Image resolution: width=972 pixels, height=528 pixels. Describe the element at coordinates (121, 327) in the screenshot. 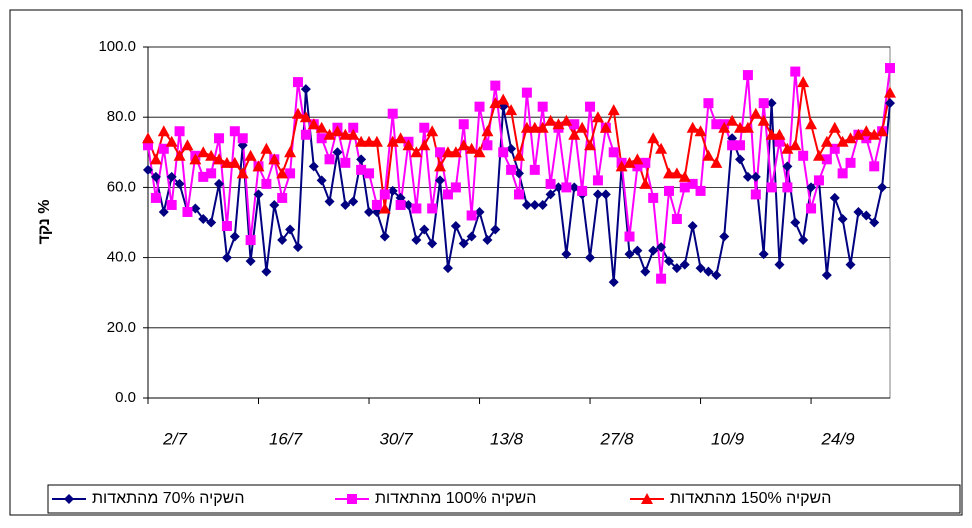

I see `y-tick-label: 20.0` at that location.